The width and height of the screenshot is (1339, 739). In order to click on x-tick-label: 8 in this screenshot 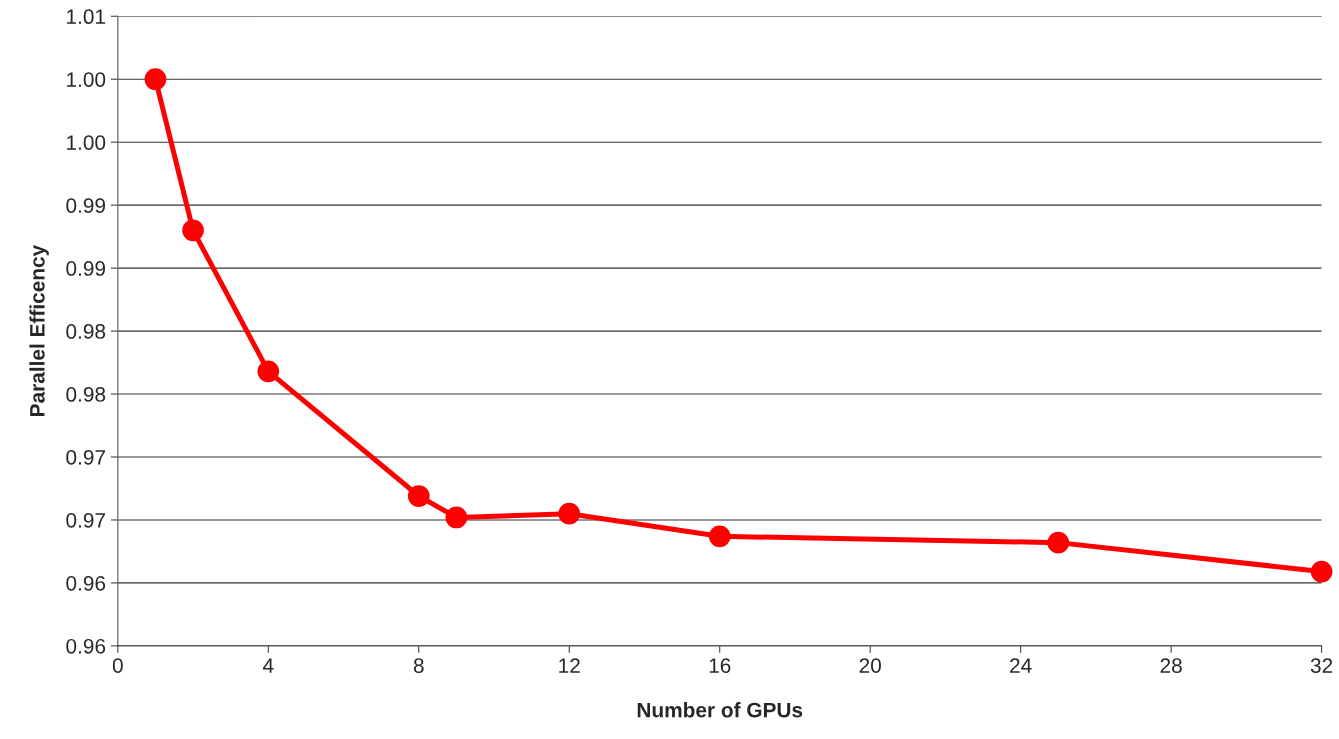, I will do `click(418, 665)`.